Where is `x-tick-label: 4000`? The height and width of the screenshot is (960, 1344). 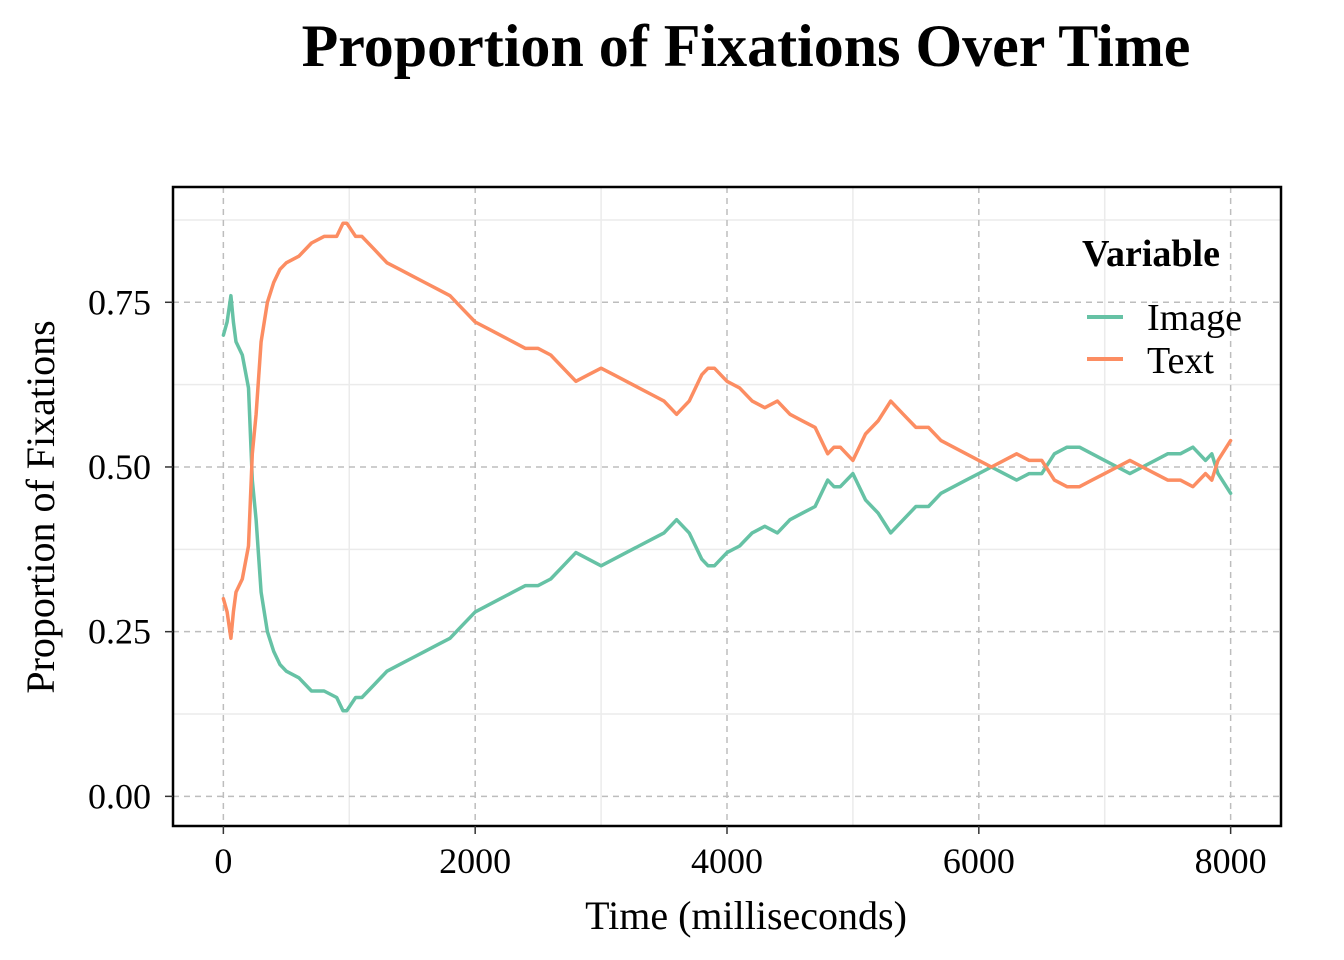
x-tick-label: 4000 is located at coordinates (727, 861).